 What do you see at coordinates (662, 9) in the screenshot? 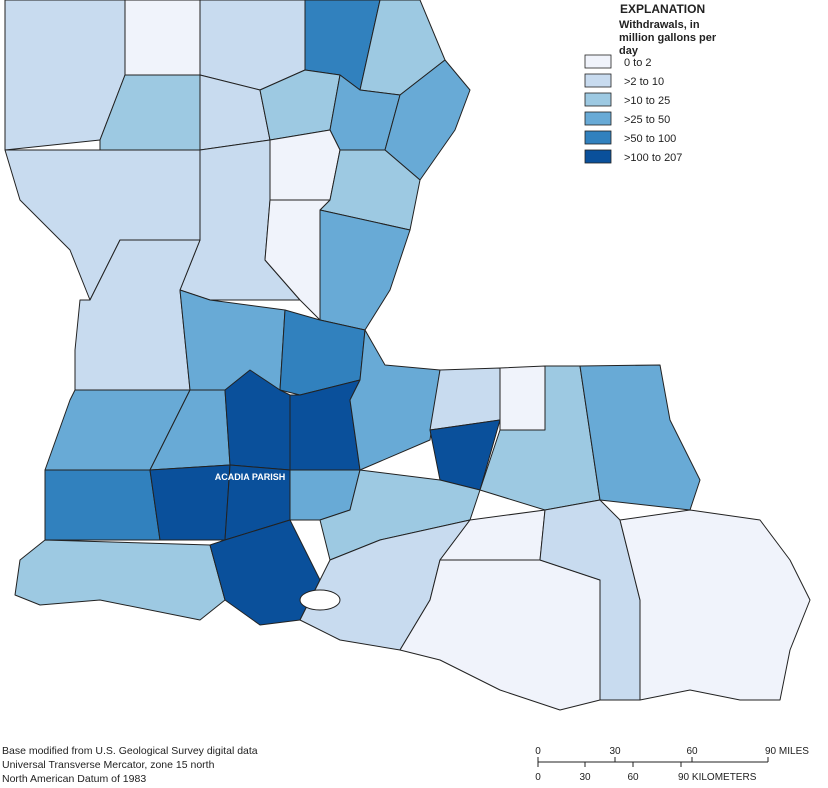
I see `legend-title: EXPLANATION` at bounding box center [662, 9].